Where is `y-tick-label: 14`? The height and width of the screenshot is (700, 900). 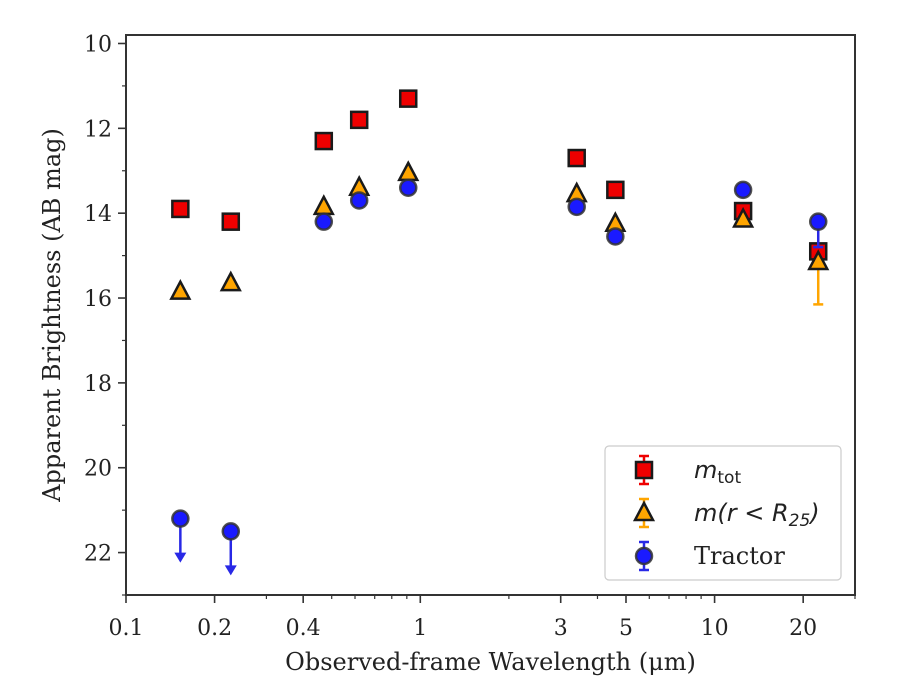 y-tick-label: 14 is located at coordinates (98, 214).